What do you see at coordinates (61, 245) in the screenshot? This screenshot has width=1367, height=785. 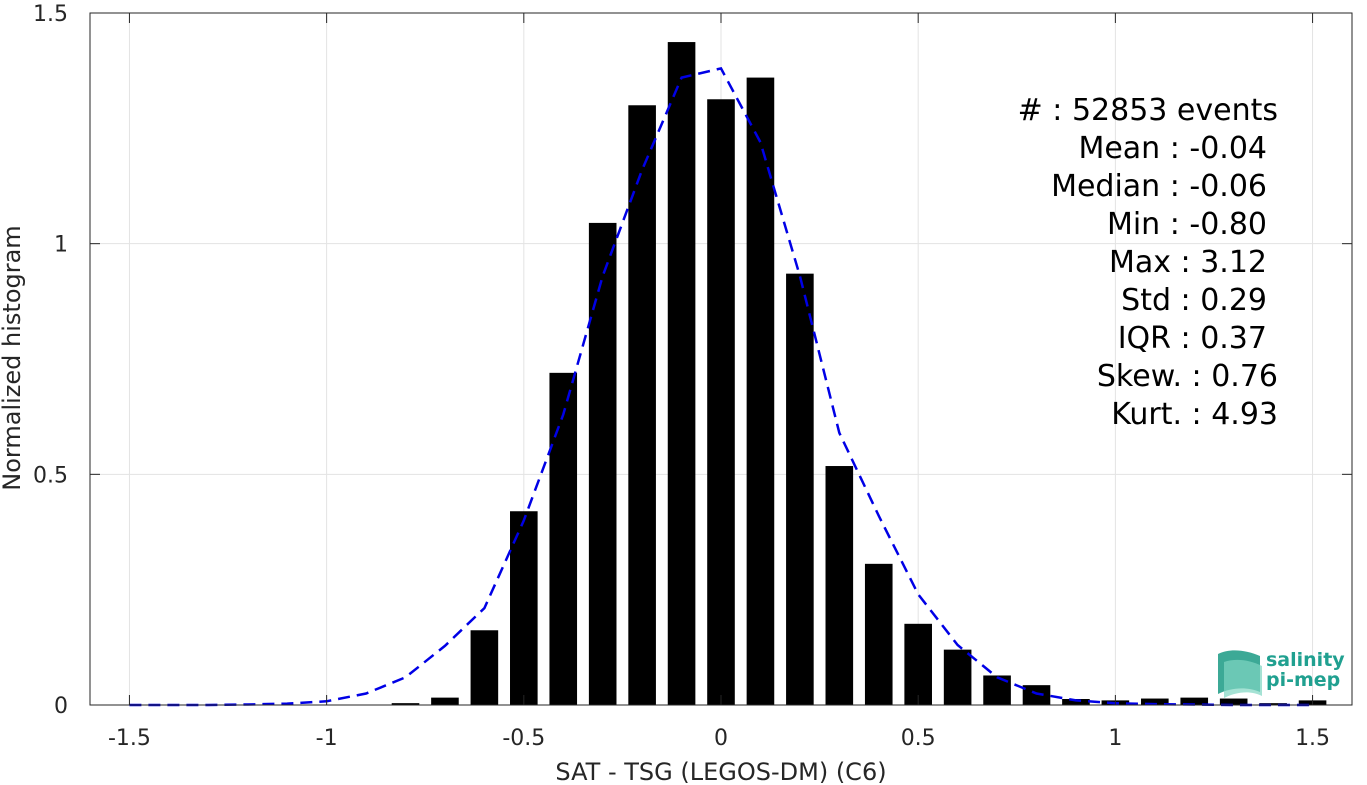 I see `y-tick-label: 1` at bounding box center [61, 245].